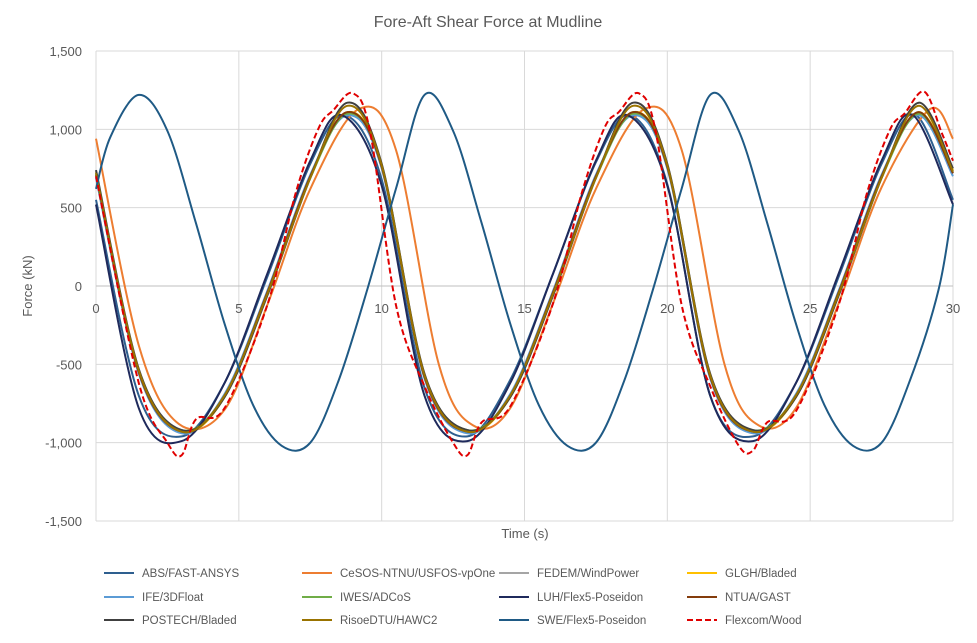 Image resolution: width=977 pixels, height=643 pixels. I want to click on x-axis-label: Time (s), so click(524, 533).